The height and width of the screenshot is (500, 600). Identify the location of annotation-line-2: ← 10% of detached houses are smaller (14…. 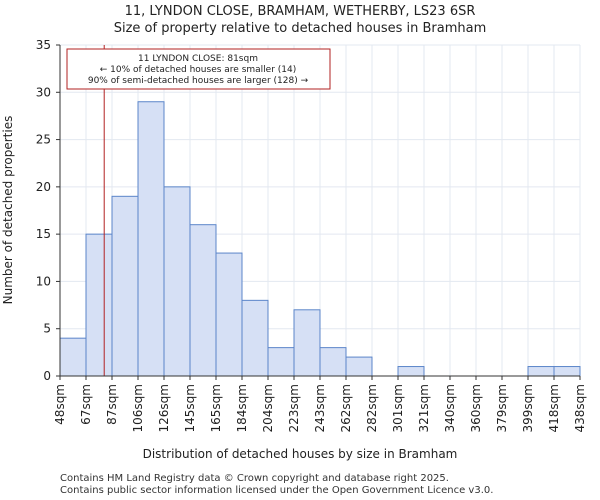
(198, 70).